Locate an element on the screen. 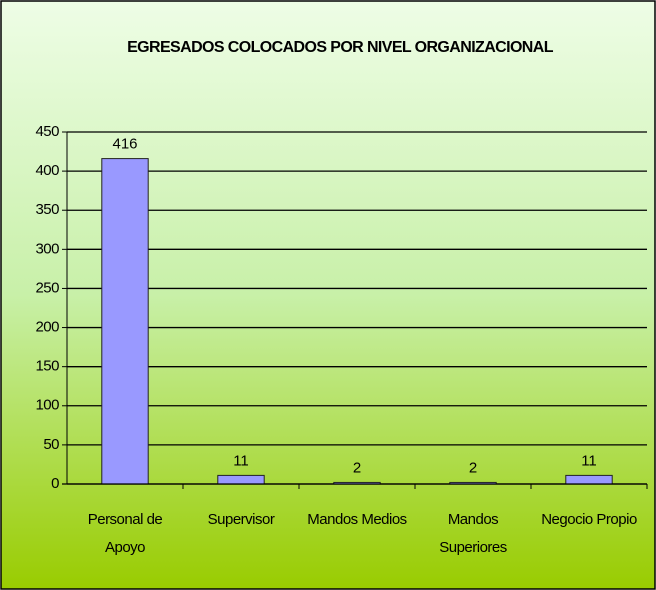  y-tick-label: 0 is located at coordinates (55, 483).